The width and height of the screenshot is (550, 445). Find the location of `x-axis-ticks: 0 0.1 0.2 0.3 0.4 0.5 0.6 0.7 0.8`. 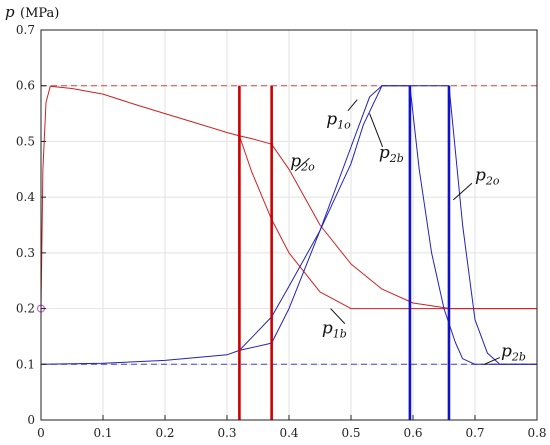

x-axis-ticks: 0 0.1 0.2 0.3 0.4 0.5 0.6 0.7 0.8 is located at coordinates (292, 427).